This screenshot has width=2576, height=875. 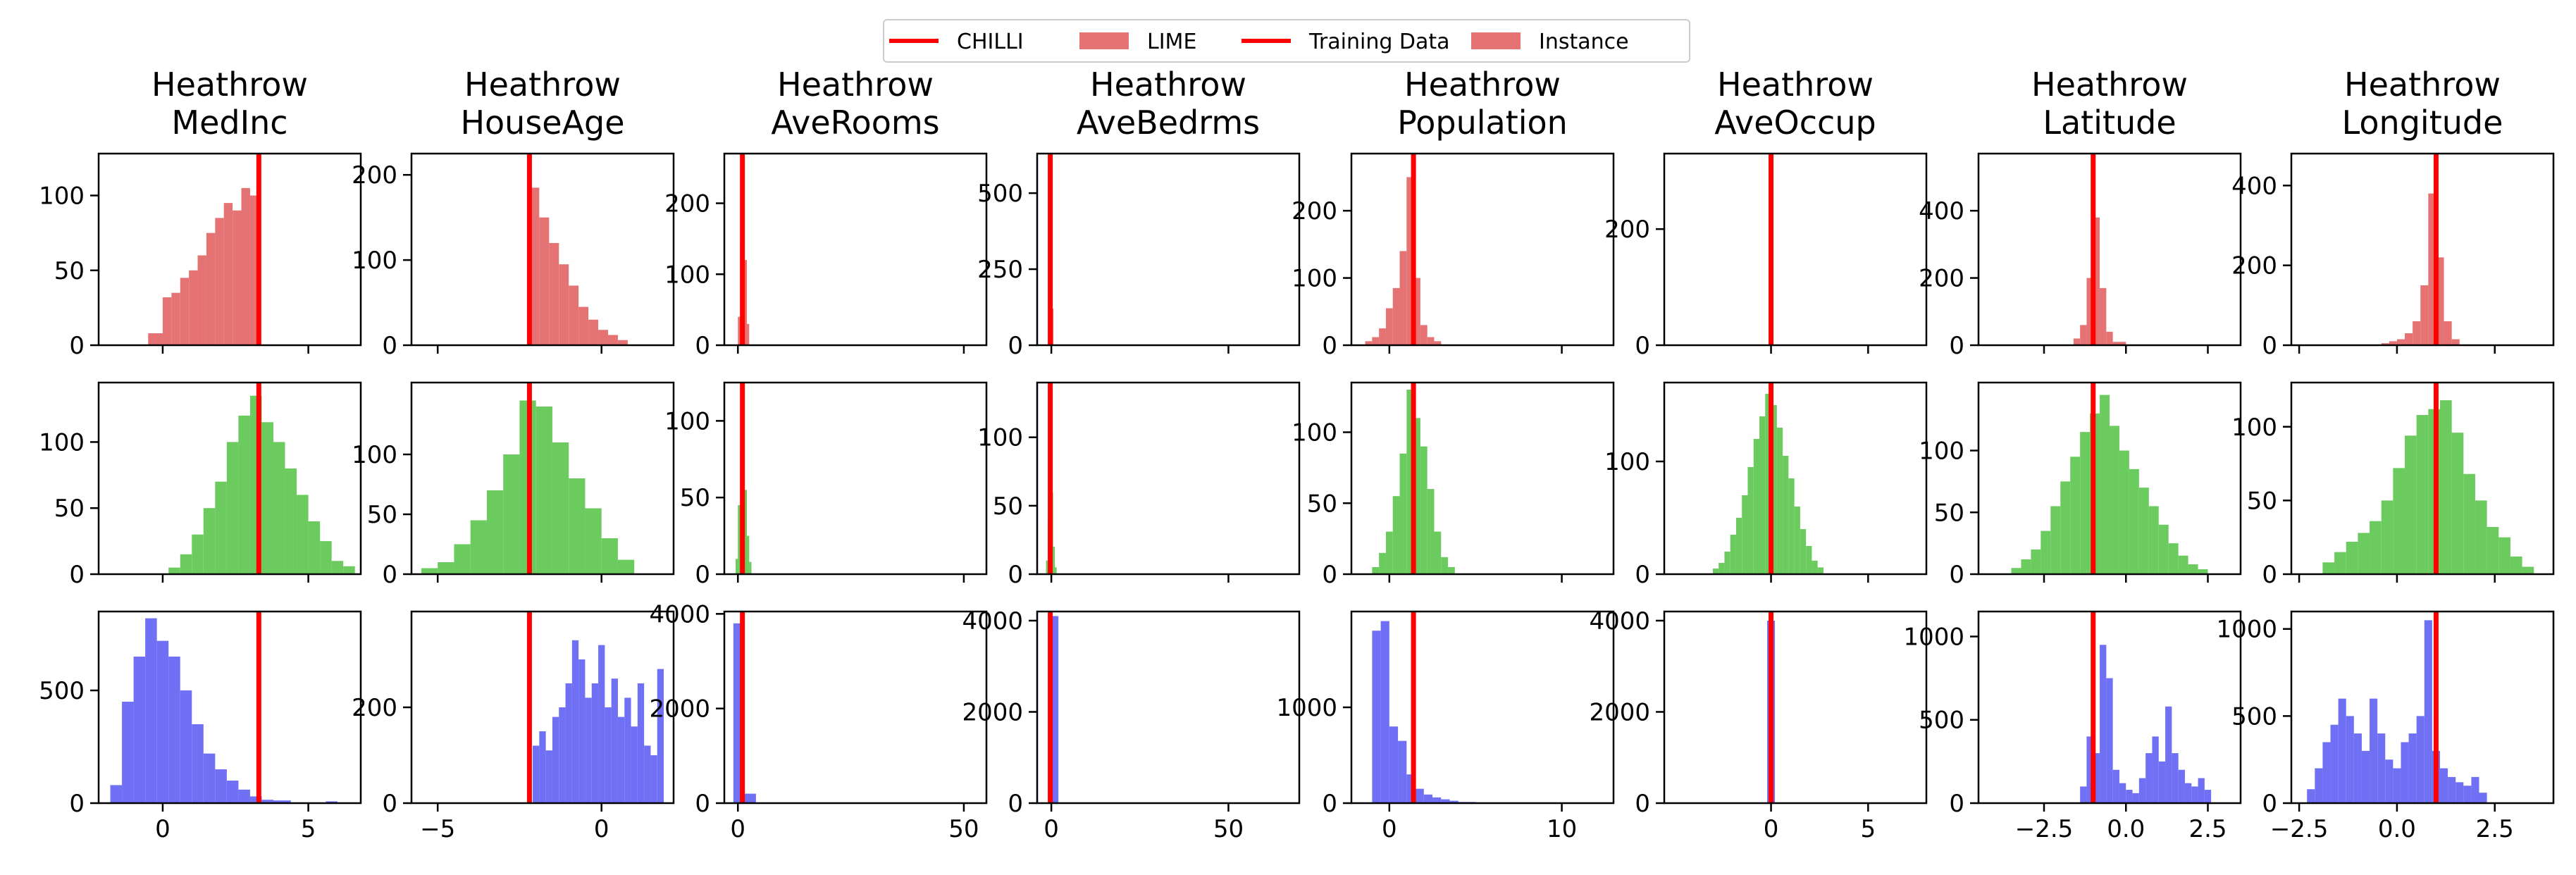 What do you see at coordinates (1131, 725) in the screenshot?
I see `subplot-row-3: 0 2000 4000 0 50` at bounding box center [1131, 725].